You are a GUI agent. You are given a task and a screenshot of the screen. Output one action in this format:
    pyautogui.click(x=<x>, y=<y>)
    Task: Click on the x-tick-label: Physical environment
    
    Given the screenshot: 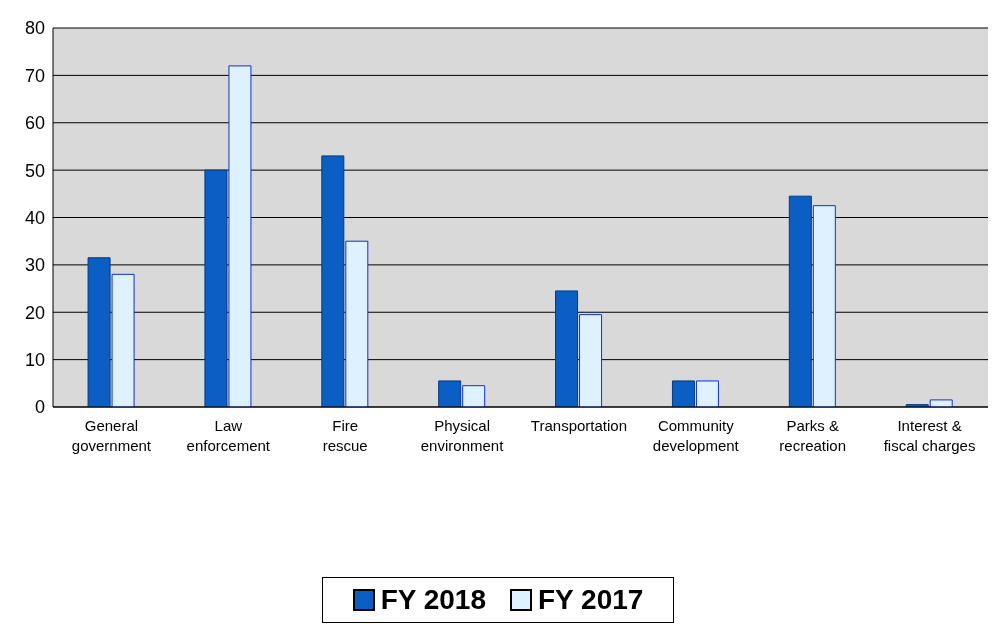 What is the action you would take?
    pyautogui.click(x=462, y=435)
    